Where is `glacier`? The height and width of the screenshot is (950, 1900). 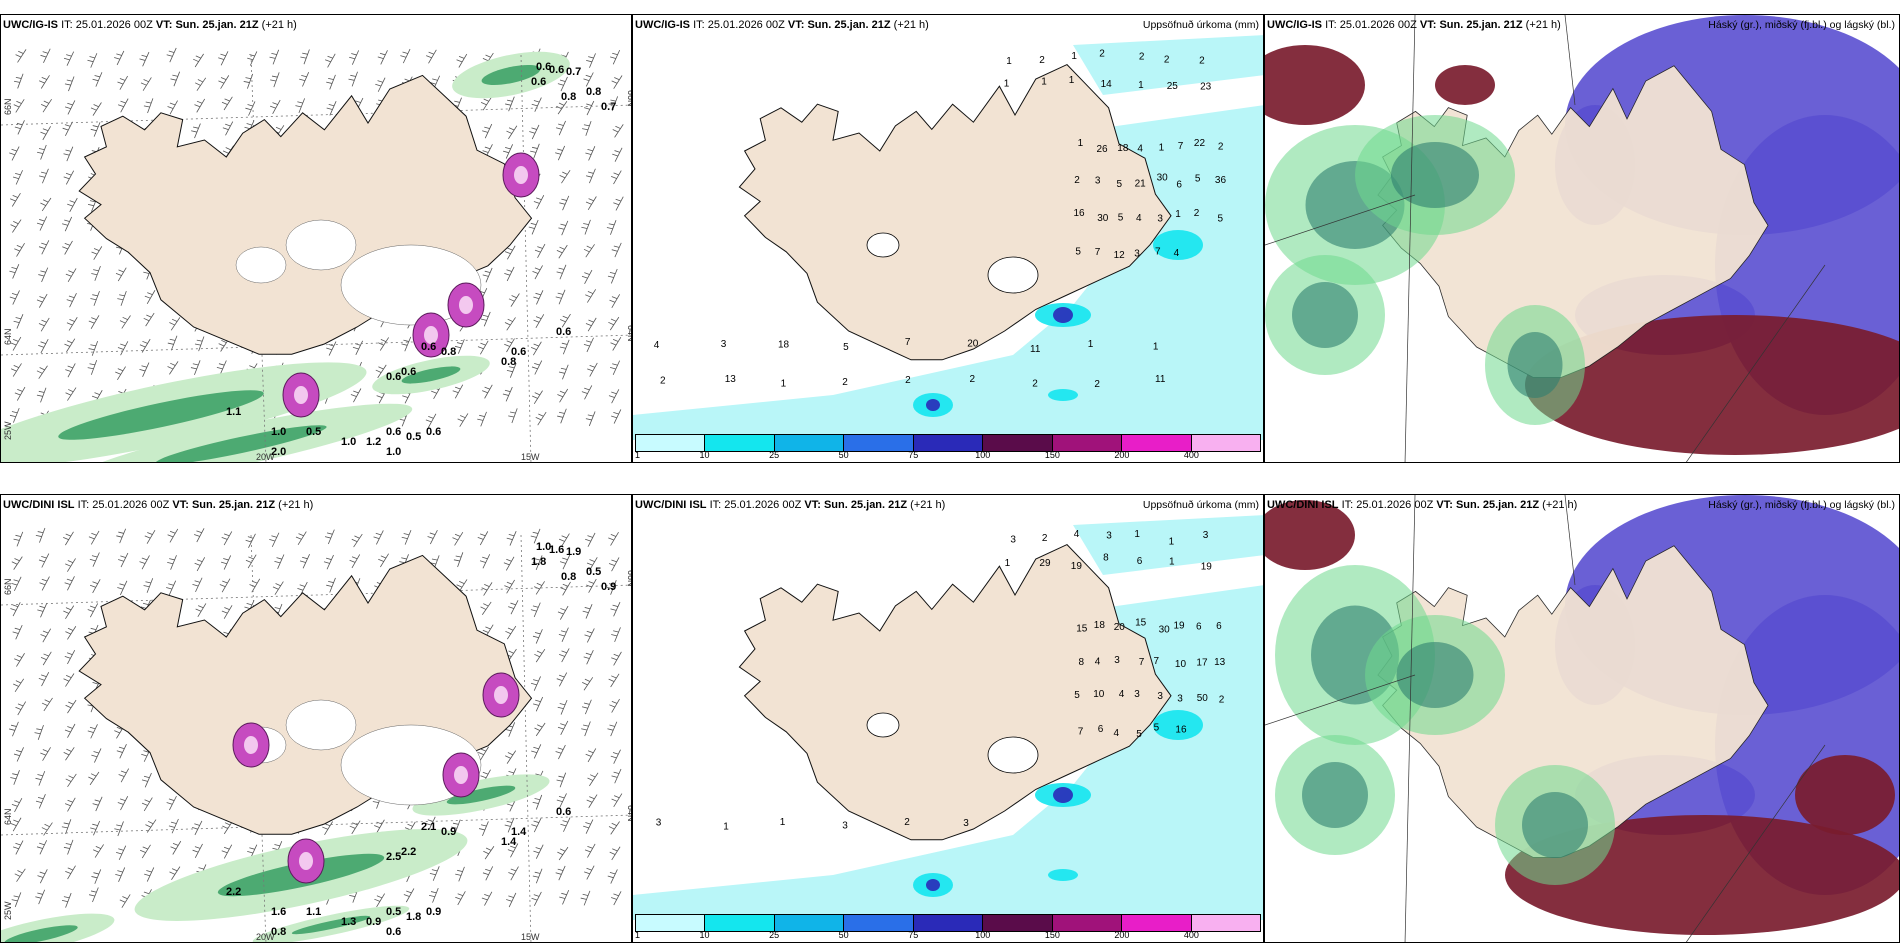
glacier is located at coordinates (1013, 275).